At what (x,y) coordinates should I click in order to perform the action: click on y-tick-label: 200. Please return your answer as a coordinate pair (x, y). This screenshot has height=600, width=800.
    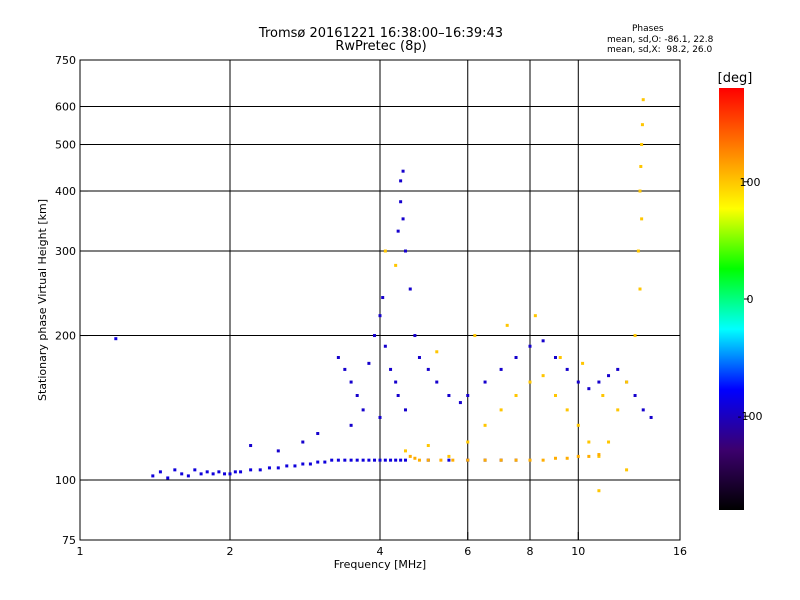
    Looking at the image, I should click on (65, 336).